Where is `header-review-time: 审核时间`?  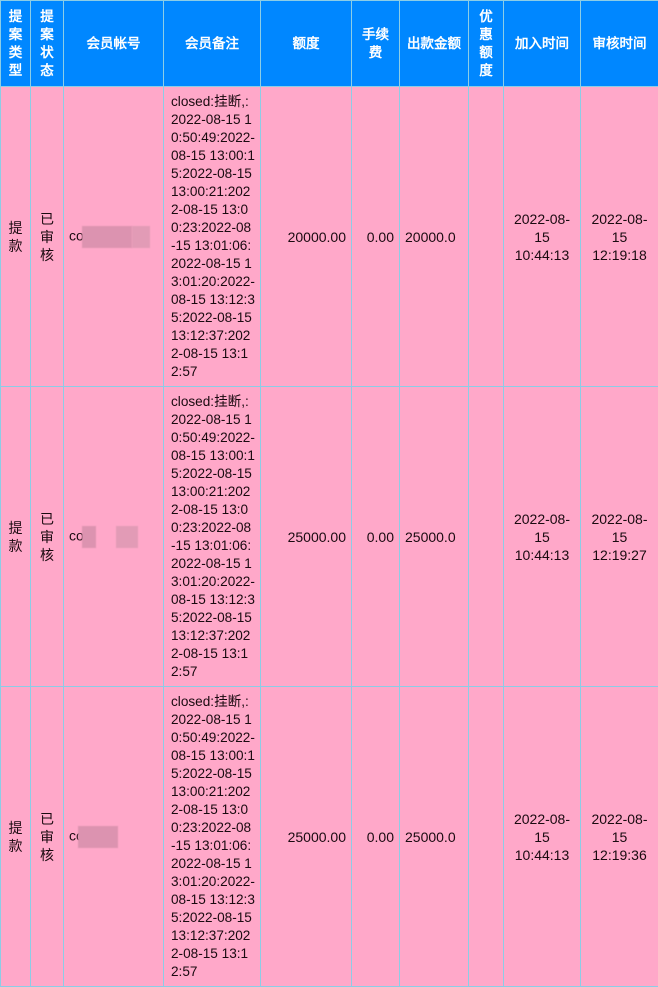 header-review-time: 审核时间 is located at coordinates (619, 44).